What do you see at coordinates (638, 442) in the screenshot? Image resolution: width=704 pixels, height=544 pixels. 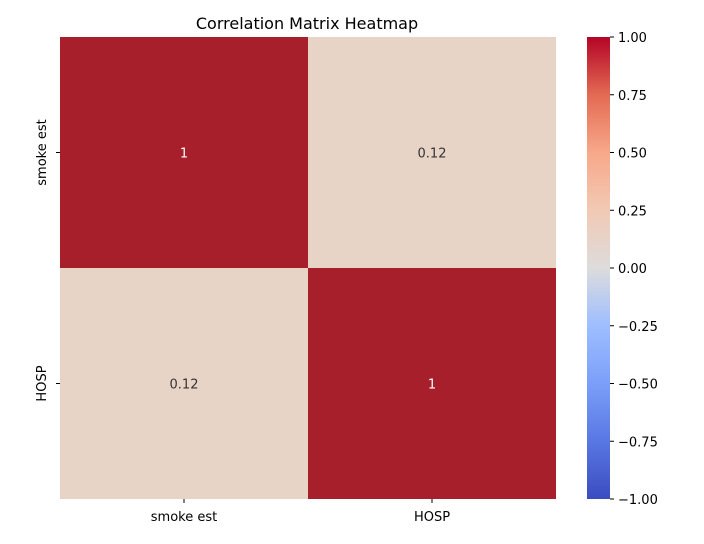 I see `colorbar-tick-label: −0.75` at bounding box center [638, 442].